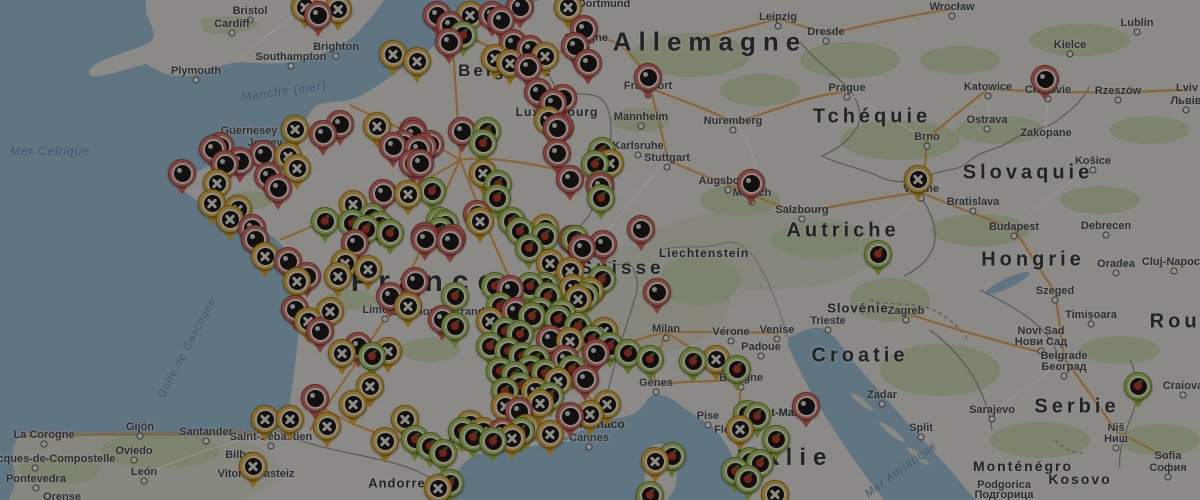  Describe the element at coordinates (858, 308) in the screenshot. I see `country-label: Slovénie` at that location.